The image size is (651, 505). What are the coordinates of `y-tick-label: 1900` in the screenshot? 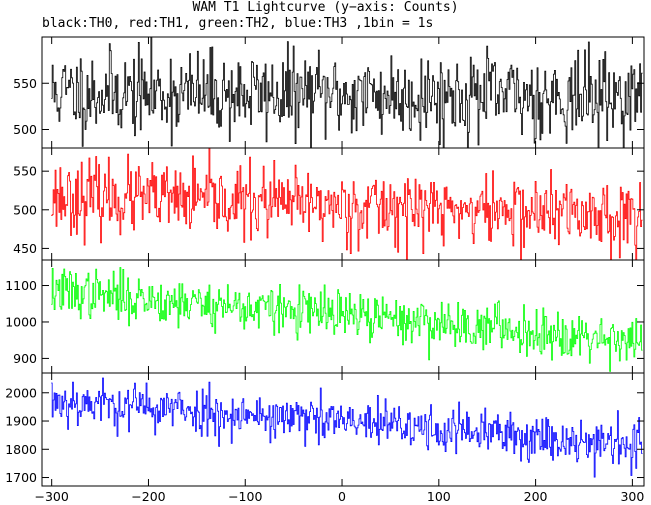 It's located at (21, 421).